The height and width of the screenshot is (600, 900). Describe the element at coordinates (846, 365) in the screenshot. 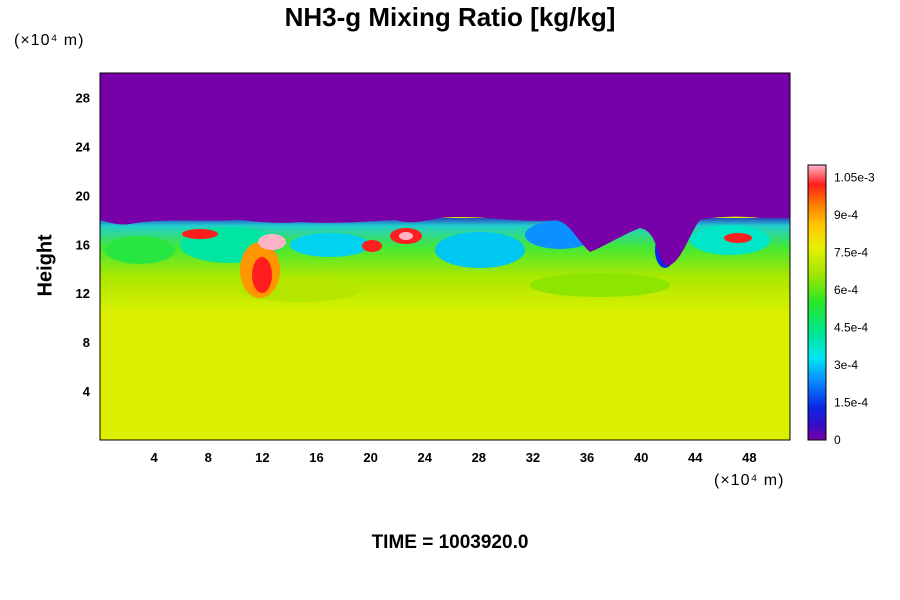

I see `colorbar-tick-label: 3e-4` at that location.